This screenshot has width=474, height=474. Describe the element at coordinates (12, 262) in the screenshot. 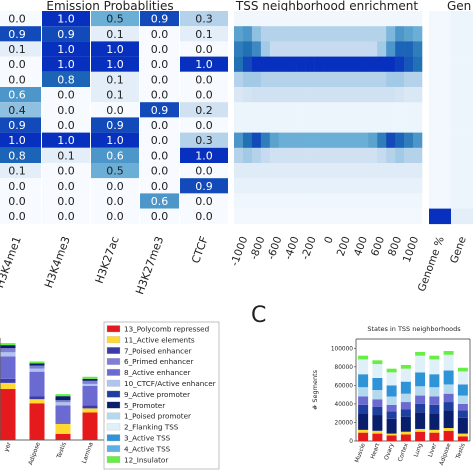

I see `emission-column-label: H3K4me1` at that location.